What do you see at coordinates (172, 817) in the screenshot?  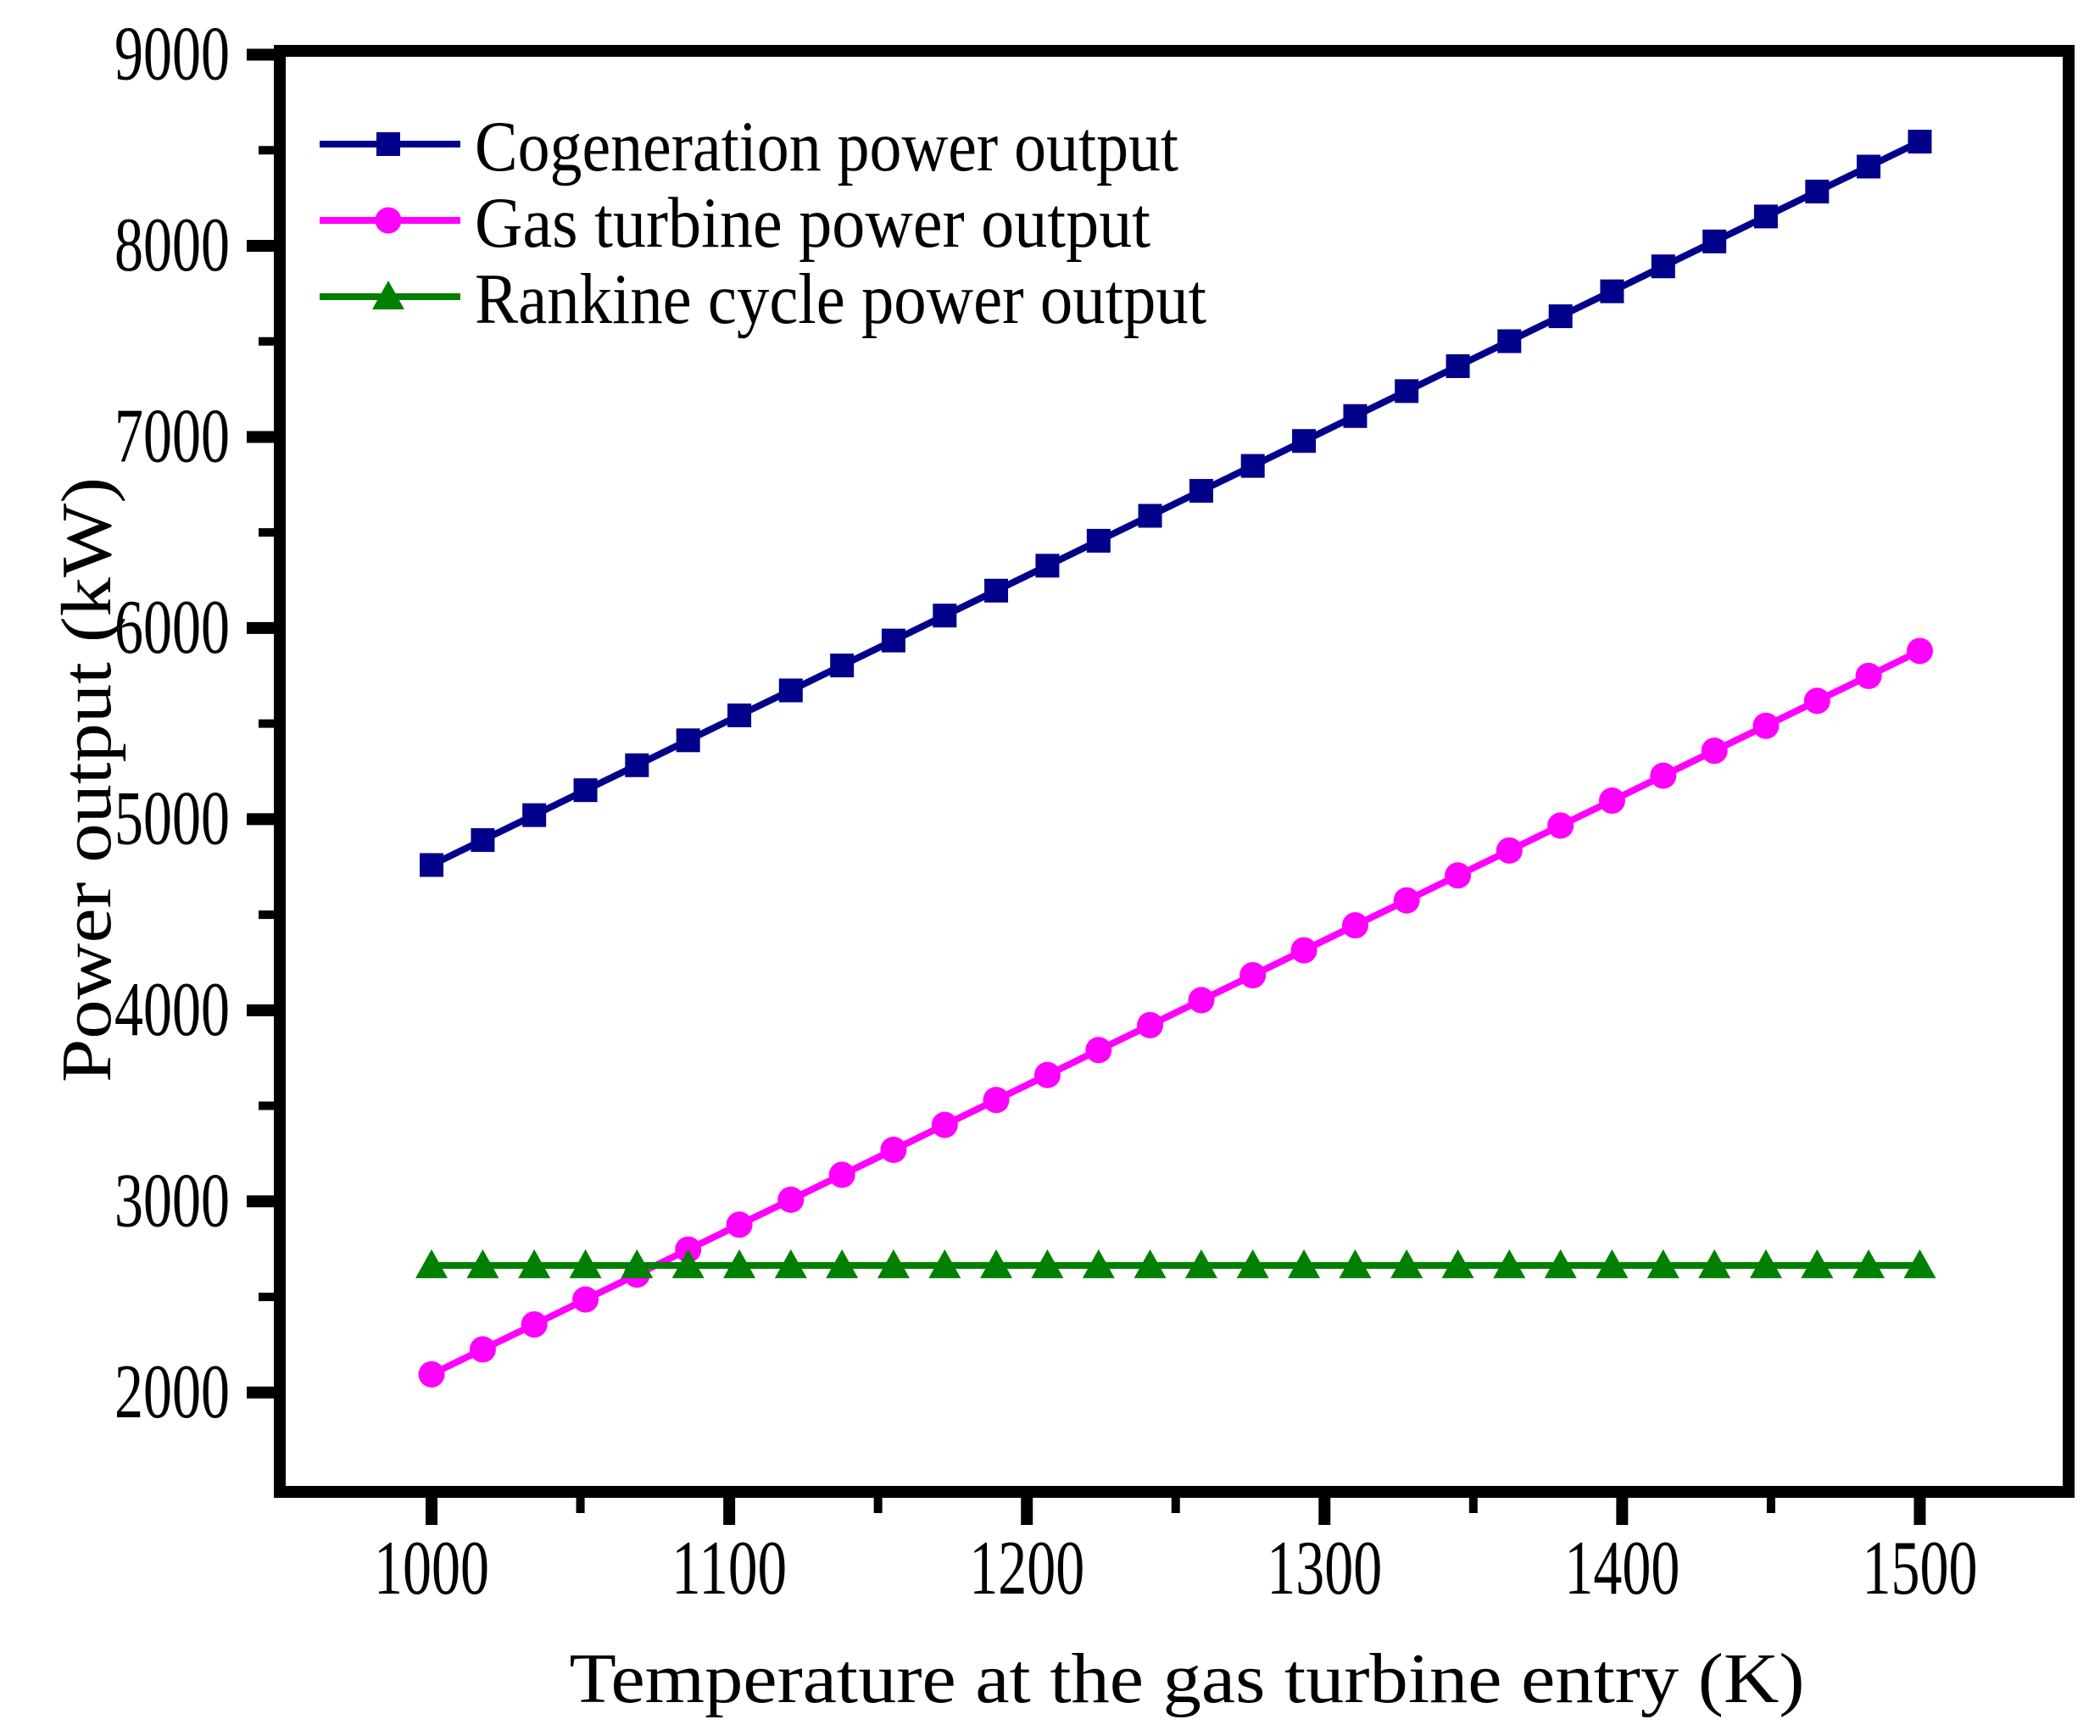 I see `y-tick-label: 5000` at bounding box center [172, 817].